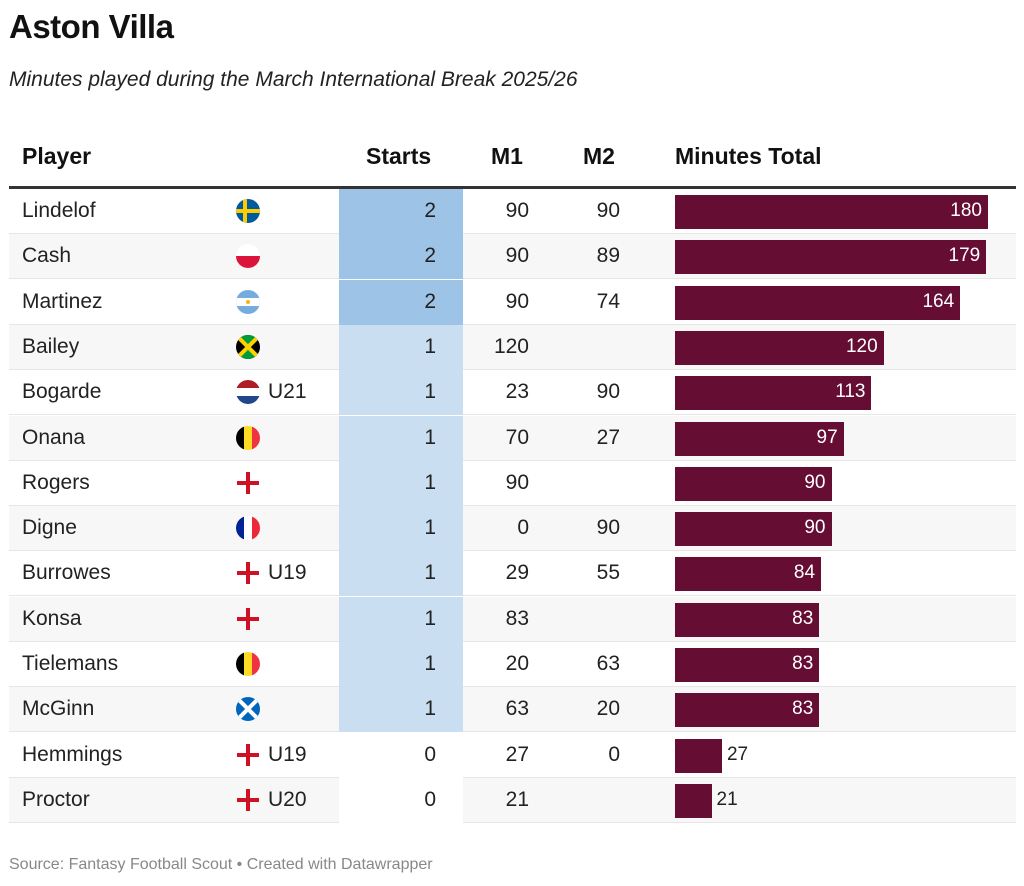  Describe the element at coordinates (248, 256) in the screenshot. I see `flag-poland-icon` at that location.